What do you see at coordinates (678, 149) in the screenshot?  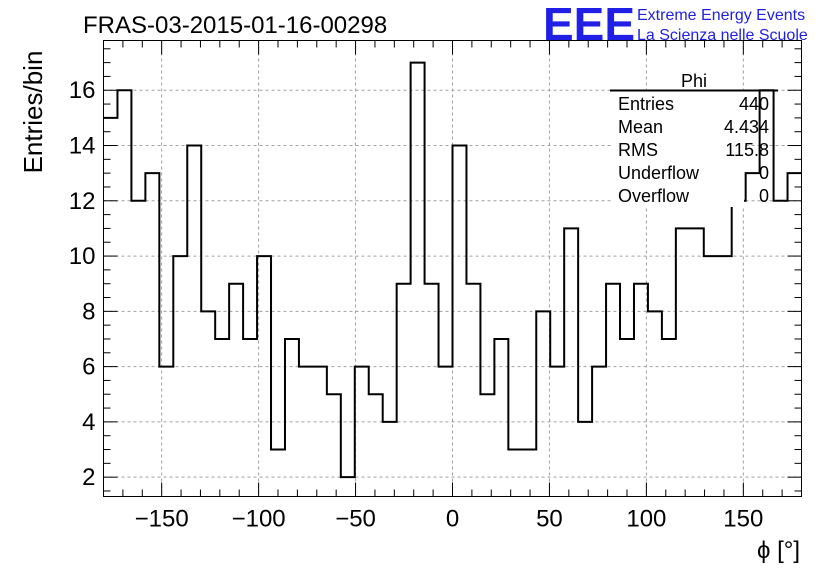 I see `stats-box-background` at bounding box center [678, 149].